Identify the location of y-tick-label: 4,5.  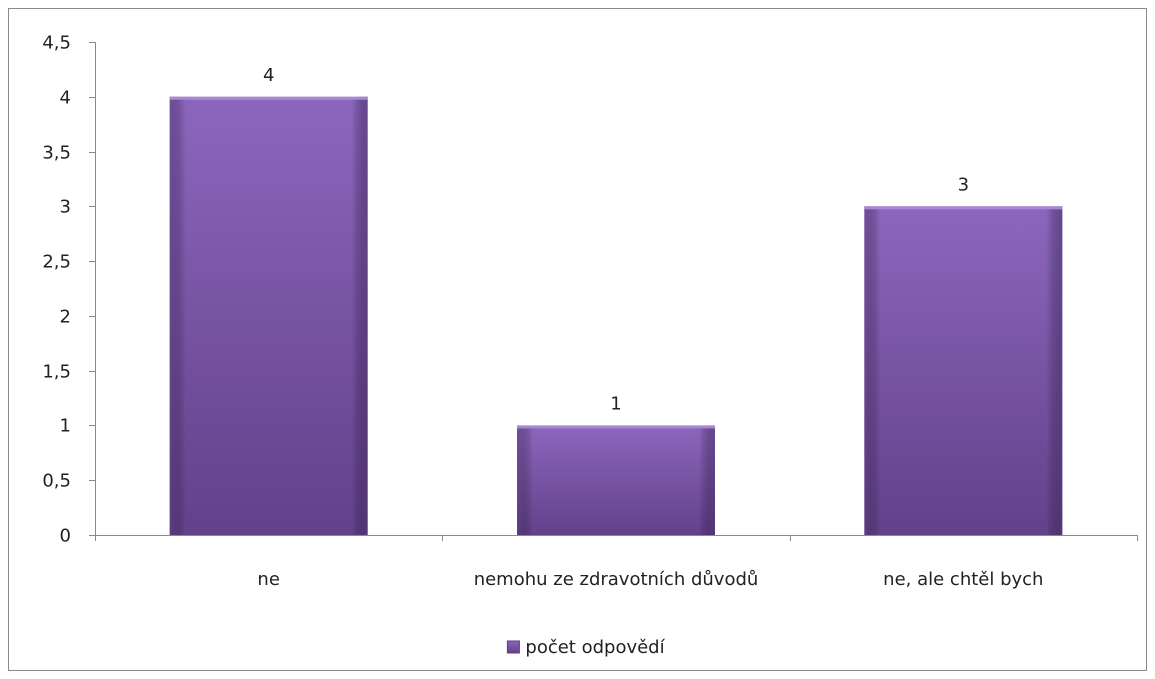
(56, 43).